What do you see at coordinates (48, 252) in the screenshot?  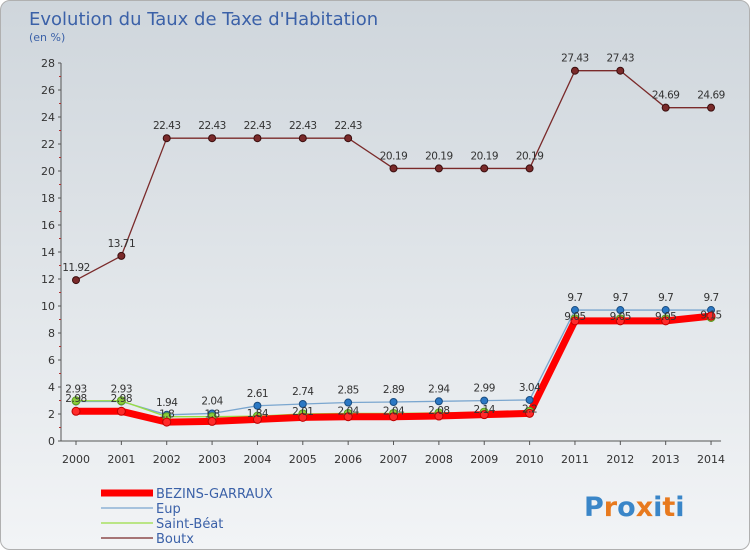 I see `y-tick-label: 14` at bounding box center [48, 252].